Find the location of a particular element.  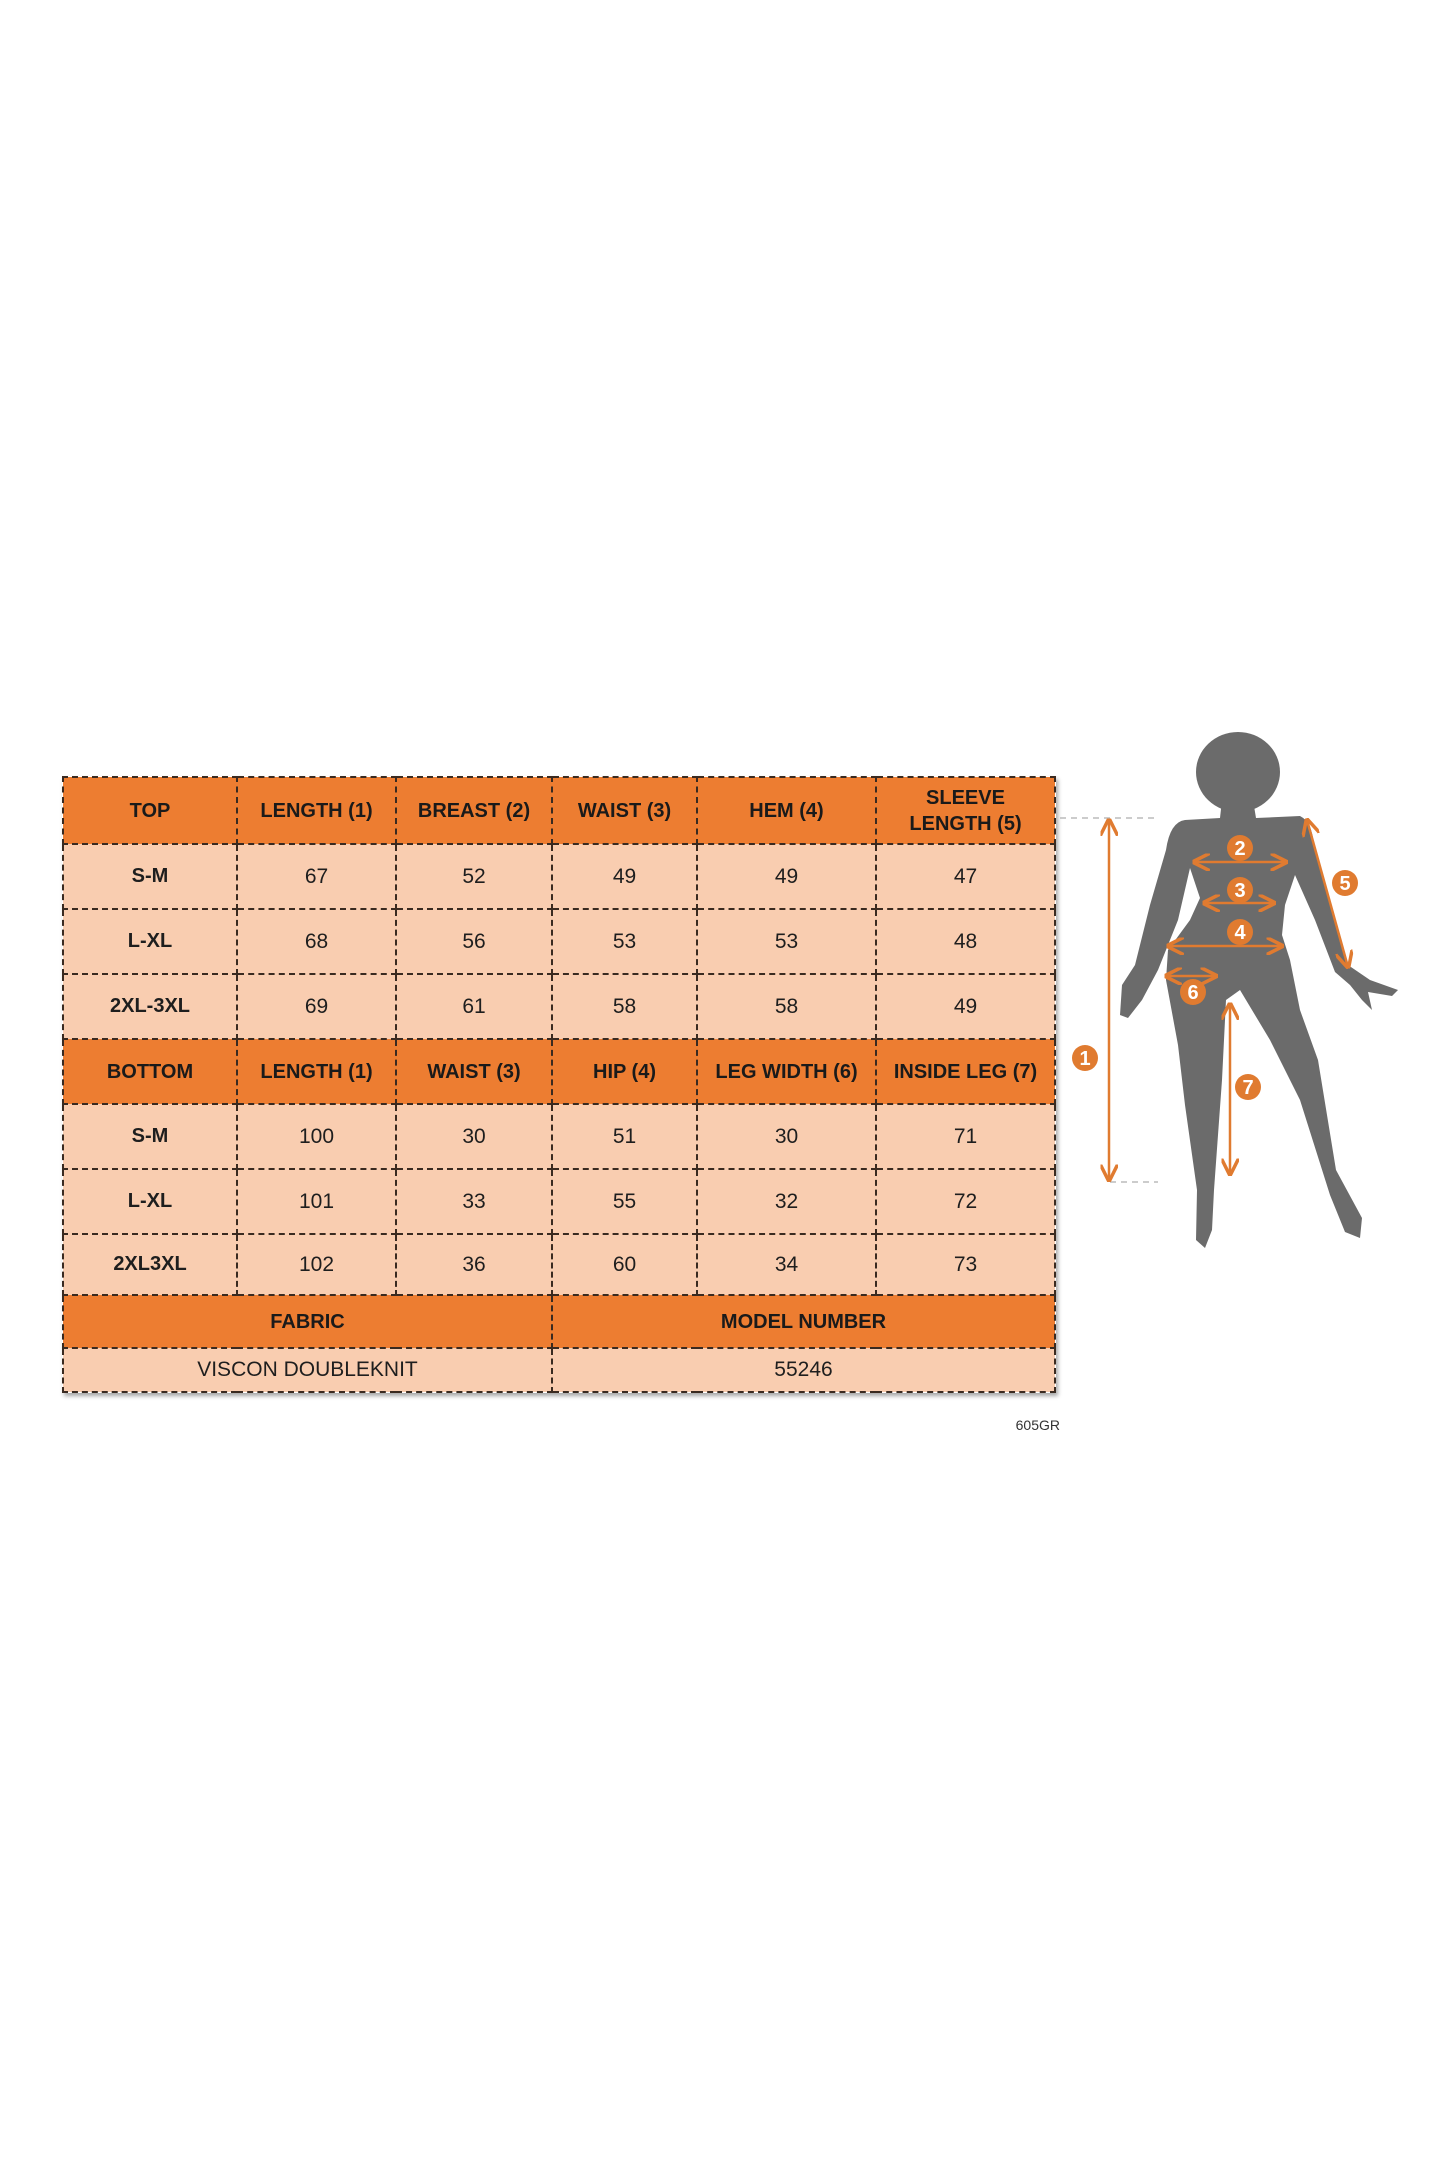

table-row: S-M 67 52 49 49 47 is located at coordinates (559, 876).